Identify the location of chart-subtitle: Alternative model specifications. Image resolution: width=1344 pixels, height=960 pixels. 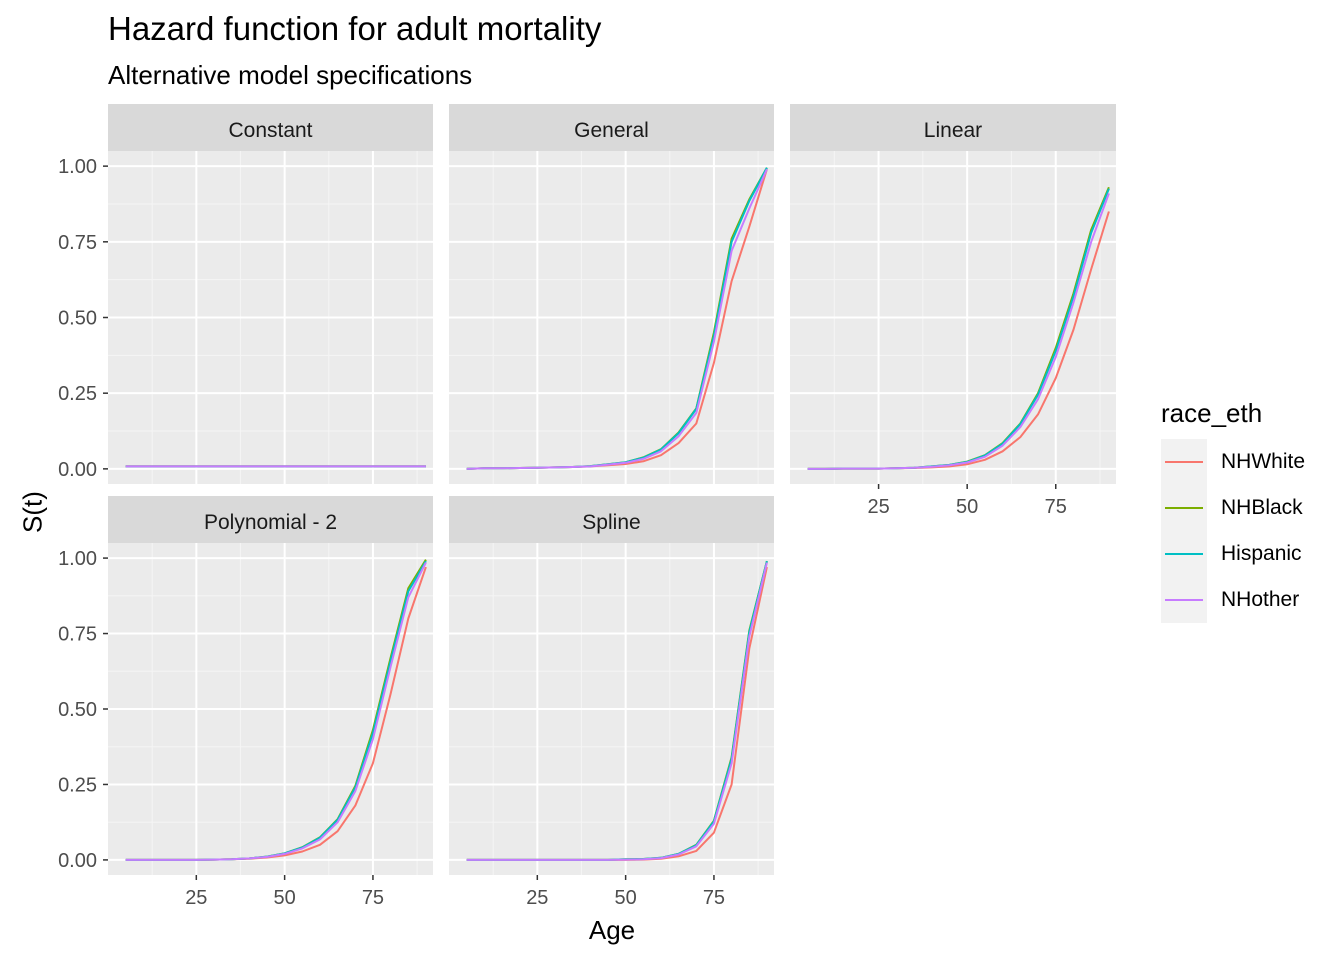
(290, 75).